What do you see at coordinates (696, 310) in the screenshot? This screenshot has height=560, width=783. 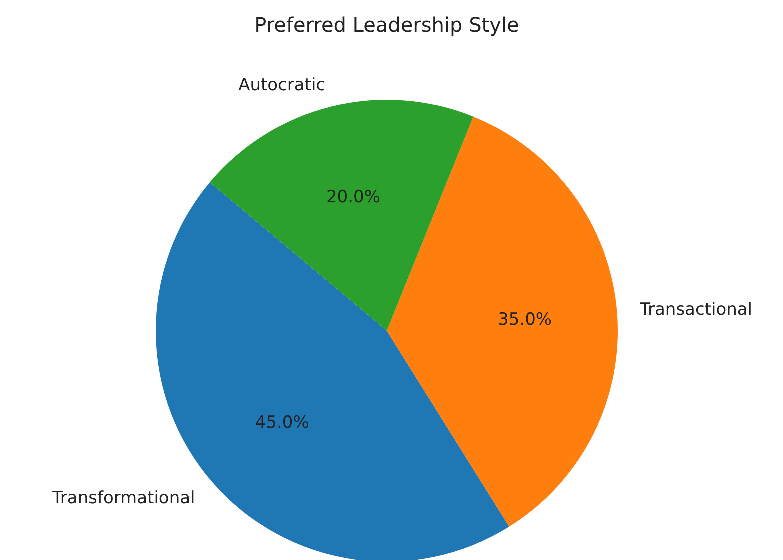 I see `slice-label: Transactional` at bounding box center [696, 310].